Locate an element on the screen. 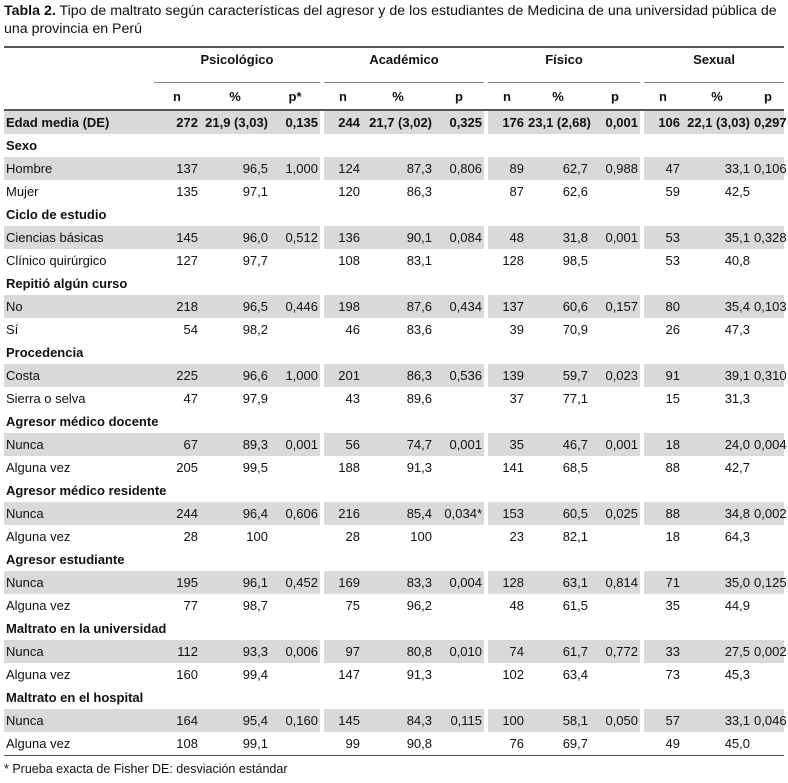 The image size is (788, 783). count-cell: 18 is located at coordinates (673, 536).